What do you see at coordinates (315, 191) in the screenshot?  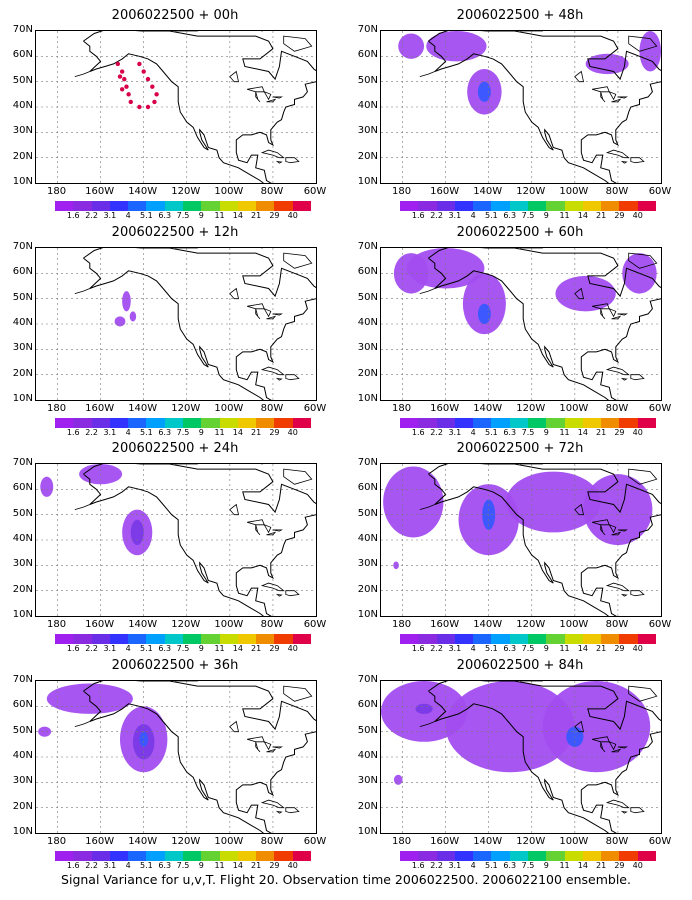 I see `x-tick-label: 60W` at bounding box center [315, 191].